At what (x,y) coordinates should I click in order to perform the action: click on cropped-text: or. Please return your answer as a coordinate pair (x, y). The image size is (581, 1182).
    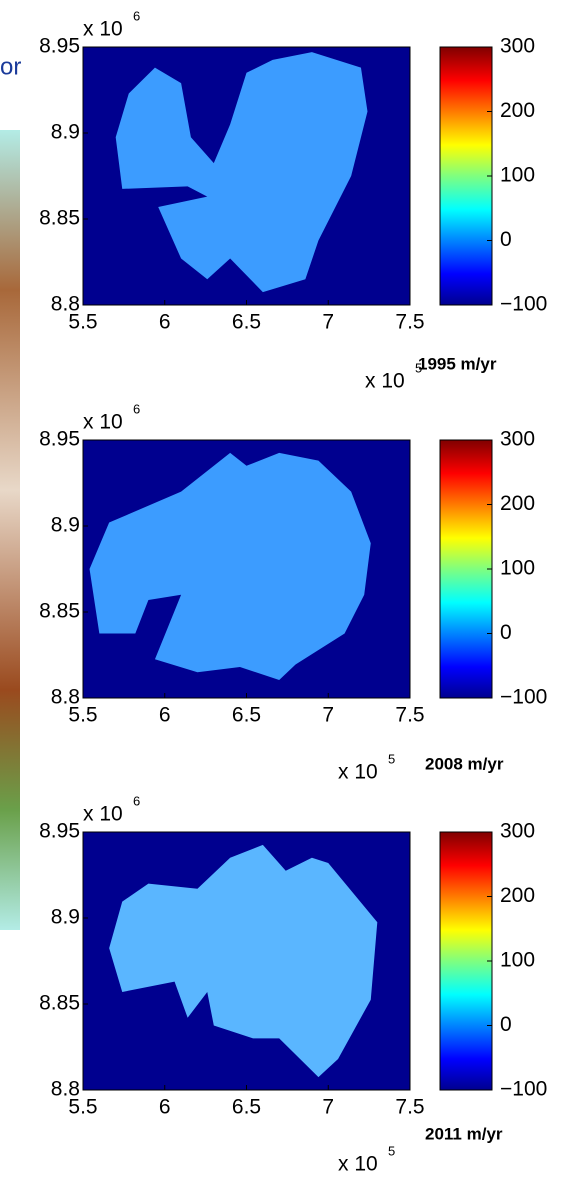
    Looking at the image, I should click on (10, 66).